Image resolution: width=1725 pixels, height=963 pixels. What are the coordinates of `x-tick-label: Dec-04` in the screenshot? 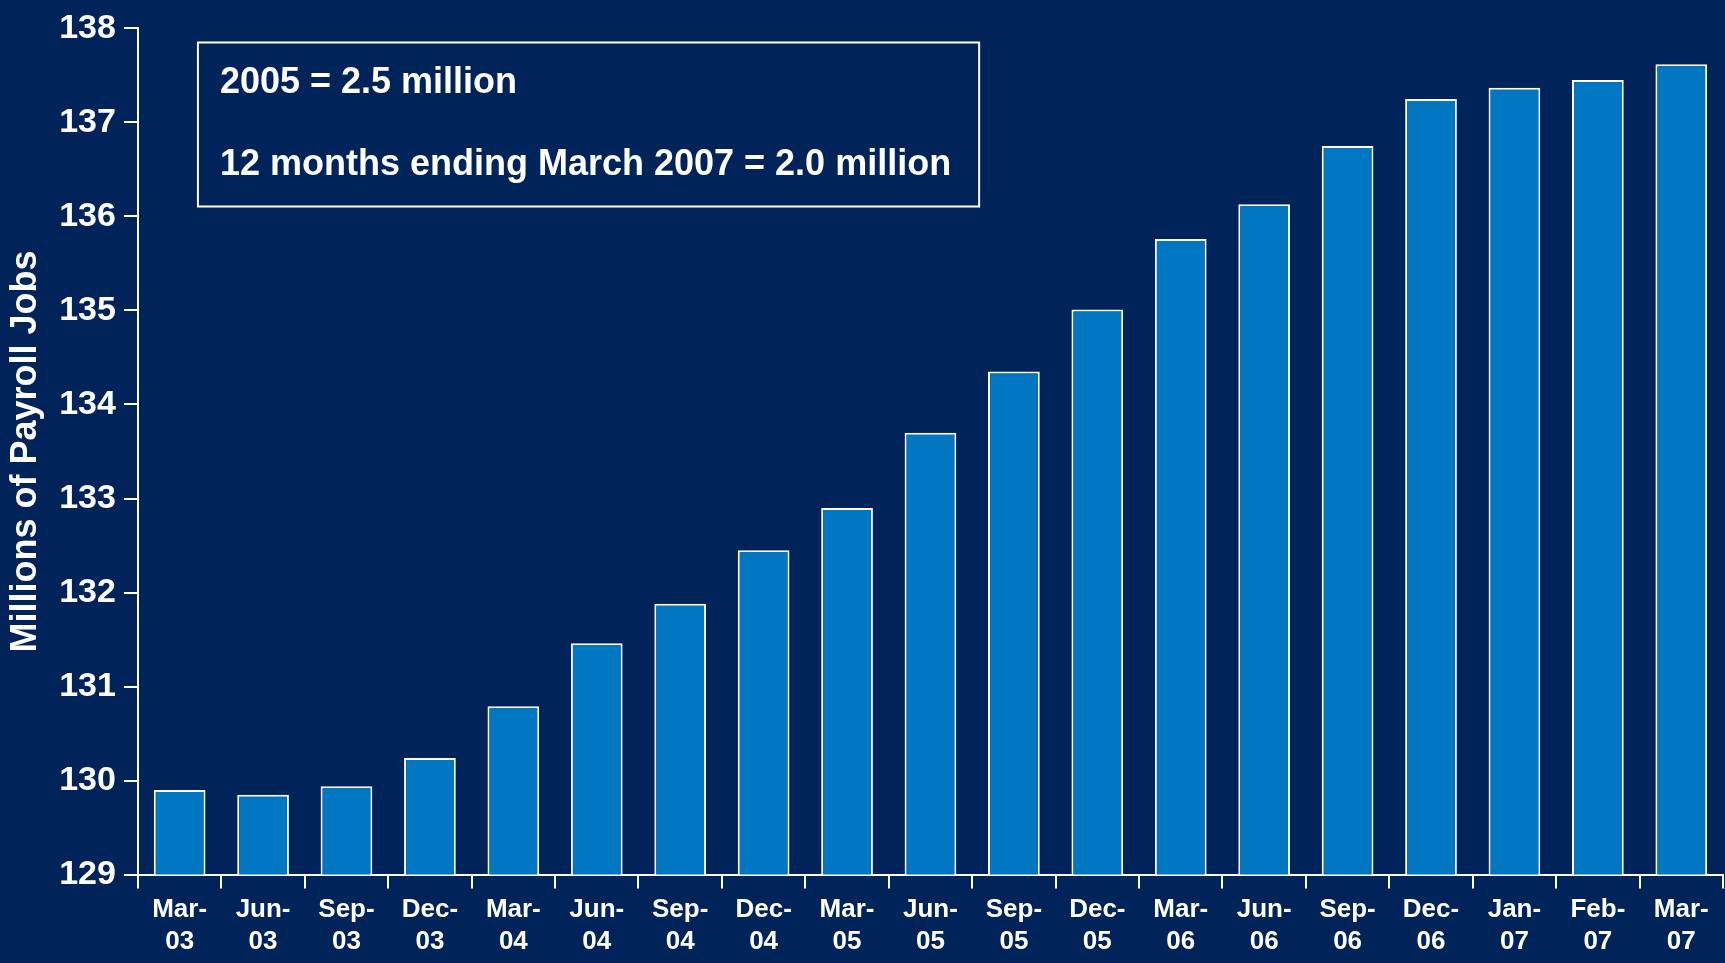 It's located at (763, 924).